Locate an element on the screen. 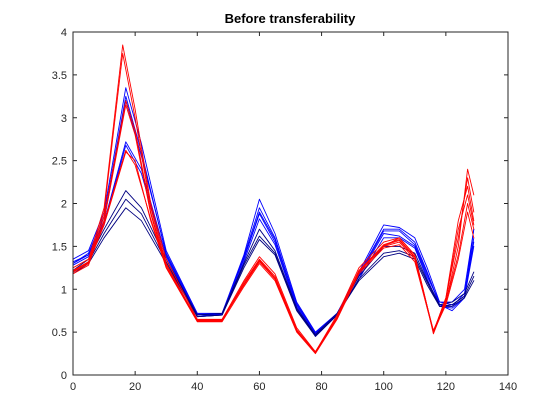  y-tick-label: 2 is located at coordinates (64, 205).